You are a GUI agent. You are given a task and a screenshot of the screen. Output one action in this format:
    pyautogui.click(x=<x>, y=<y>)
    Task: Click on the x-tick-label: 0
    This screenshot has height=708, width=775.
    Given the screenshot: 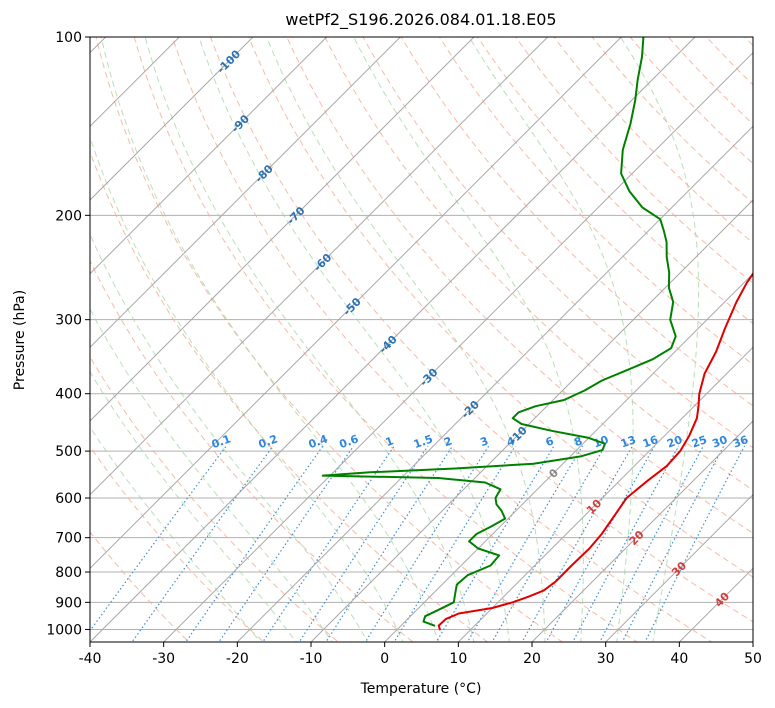 What is the action you would take?
    pyautogui.click(x=384, y=659)
    